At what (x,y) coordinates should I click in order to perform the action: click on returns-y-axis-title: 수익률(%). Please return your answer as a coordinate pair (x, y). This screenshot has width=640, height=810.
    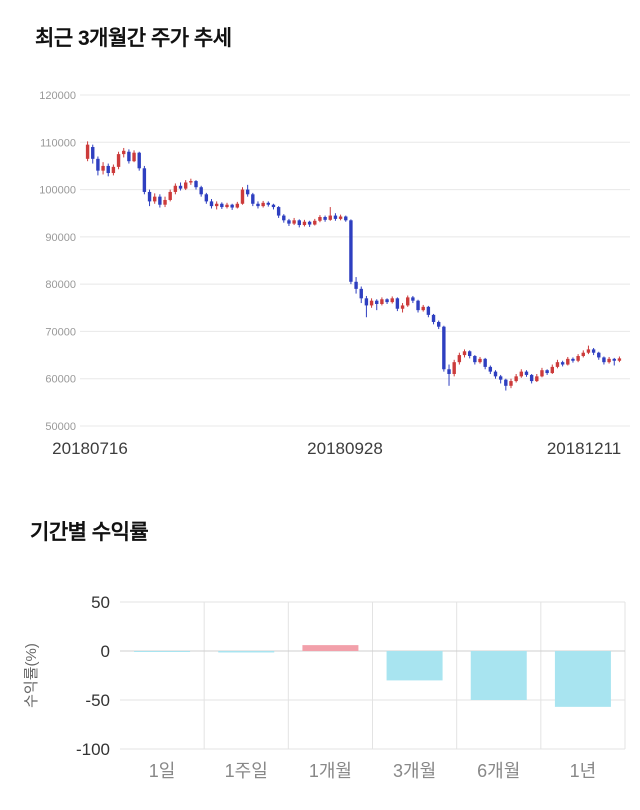
    Looking at the image, I should click on (31, 675).